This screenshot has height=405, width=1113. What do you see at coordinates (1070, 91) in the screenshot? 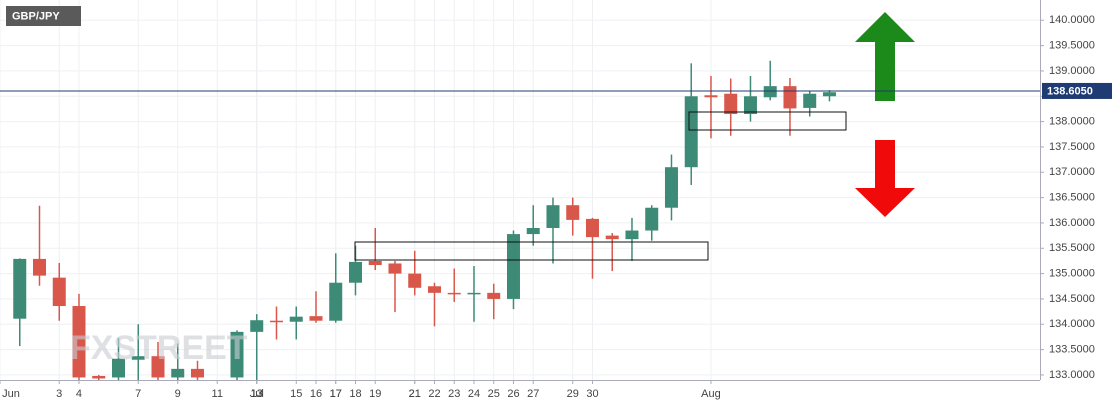
I see `last-price-label: 138.6050` at bounding box center [1070, 91].